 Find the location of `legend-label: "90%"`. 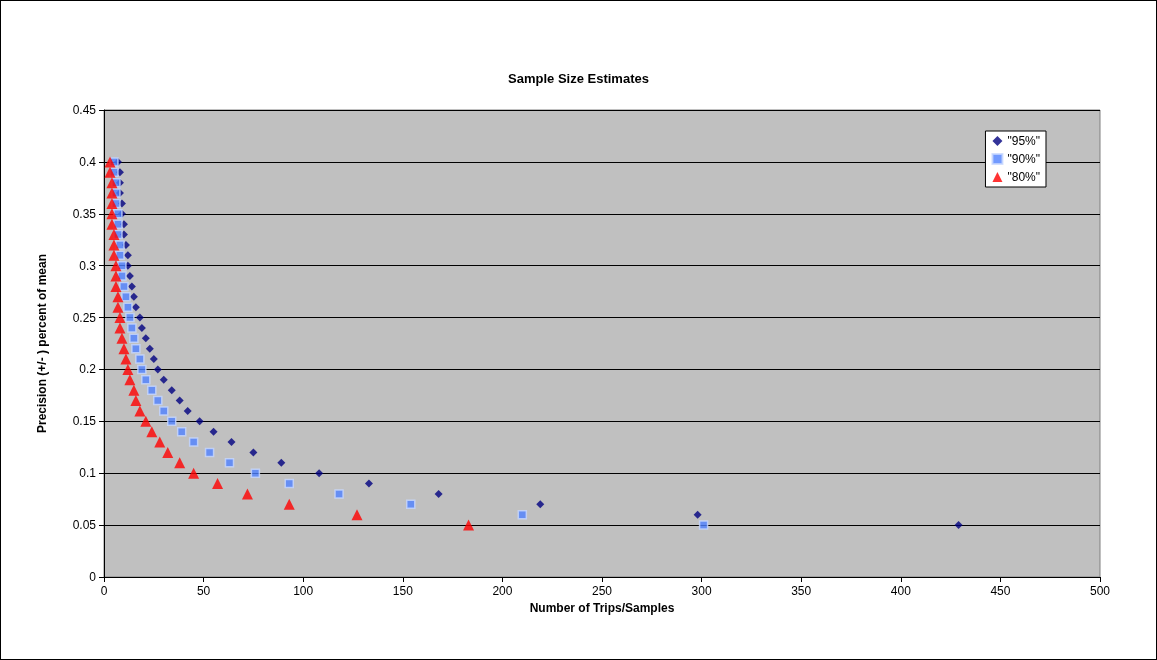

legend-label: "90%" is located at coordinates (1024, 159).